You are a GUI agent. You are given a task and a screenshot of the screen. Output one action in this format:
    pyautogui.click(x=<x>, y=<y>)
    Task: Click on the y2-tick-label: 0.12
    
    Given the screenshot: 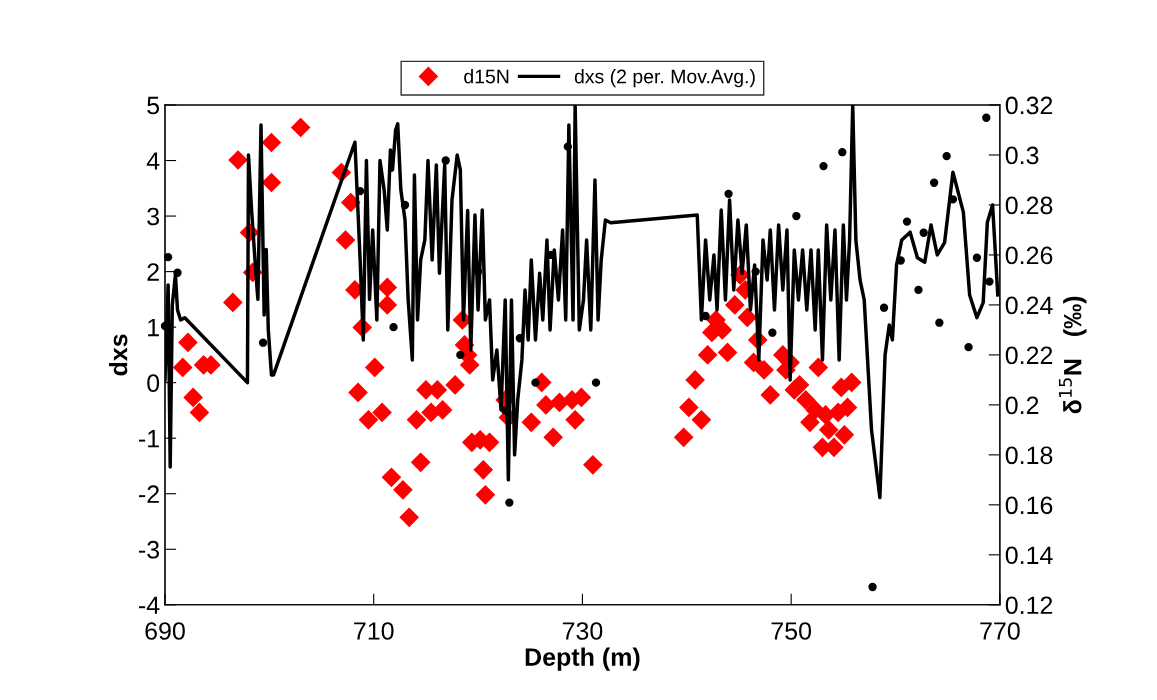 What is the action you would take?
    pyautogui.click(x=1029, y=605)
    